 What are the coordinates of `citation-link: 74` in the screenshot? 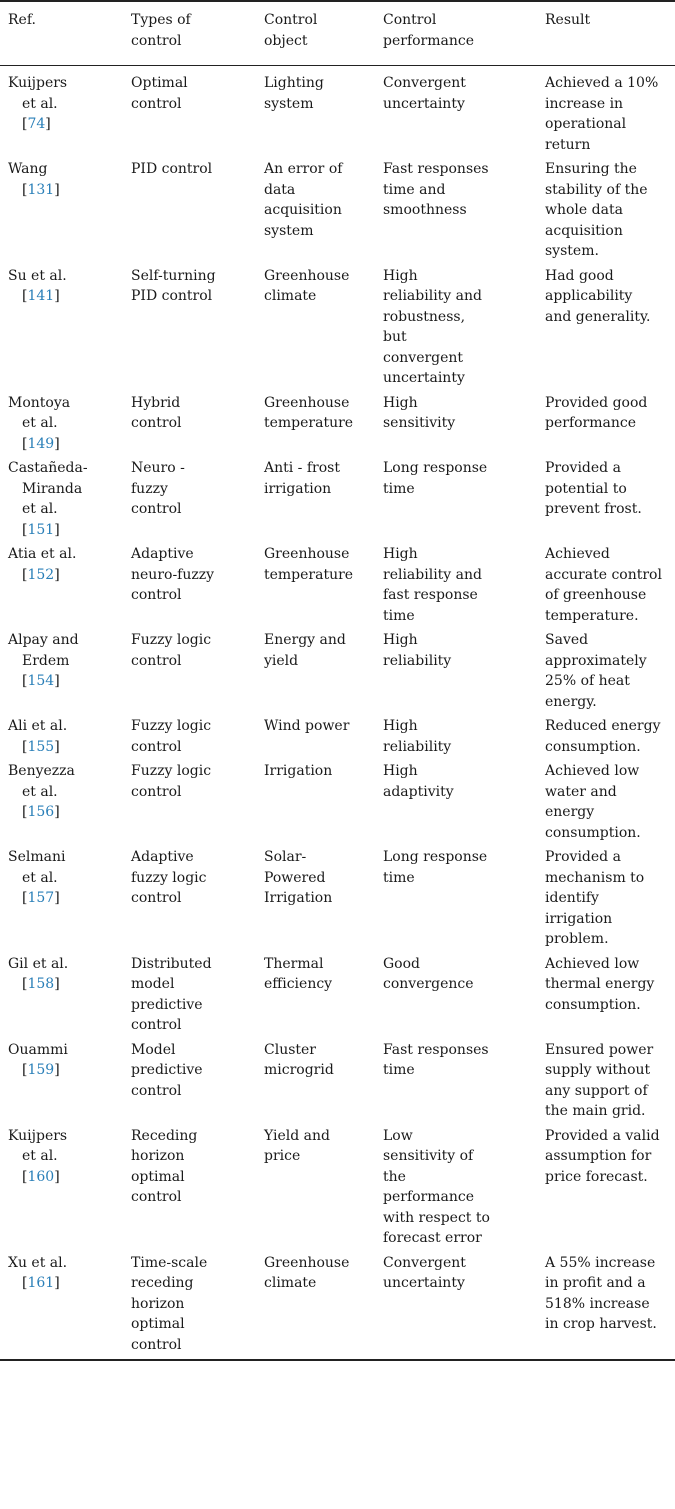 It's located at (36, 124).